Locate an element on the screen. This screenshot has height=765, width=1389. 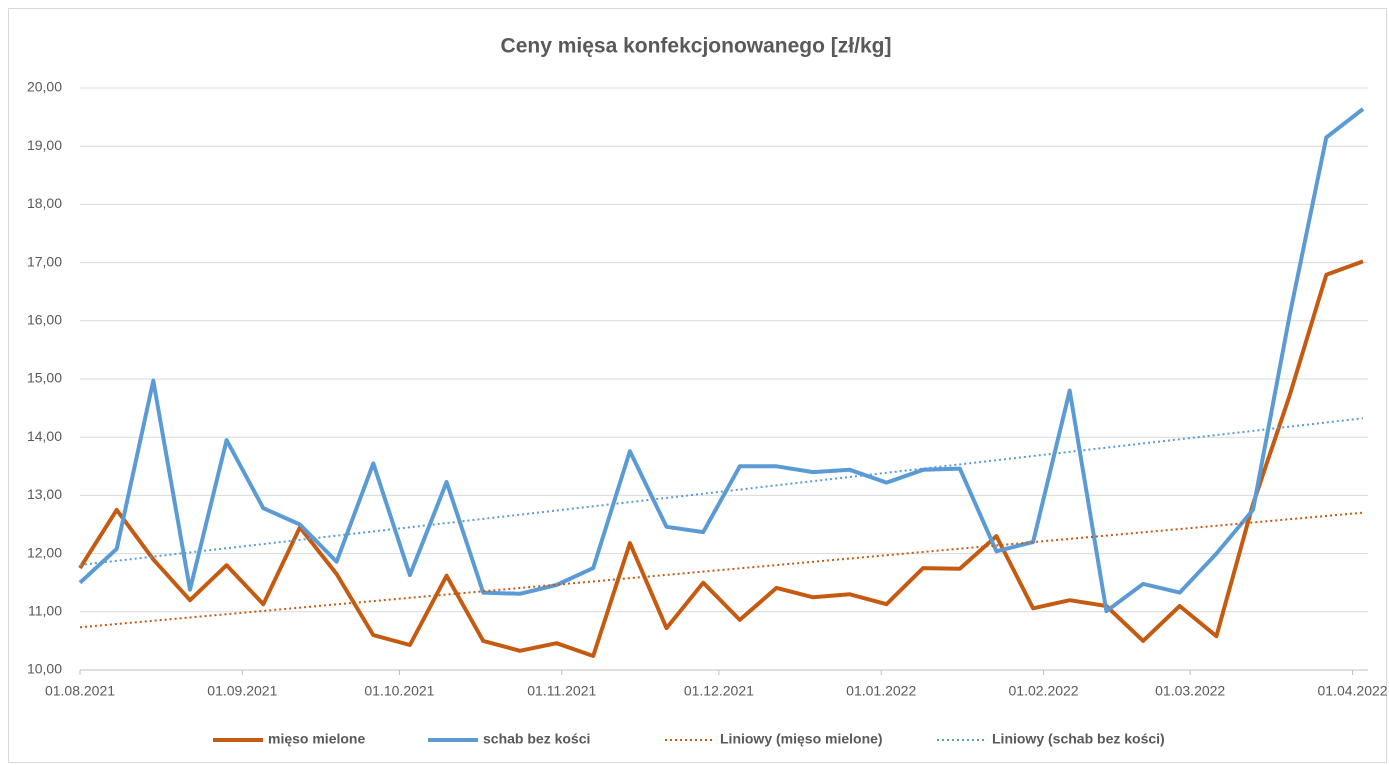
y-tick-label: 13,00 is located at coordinates (44, 494).